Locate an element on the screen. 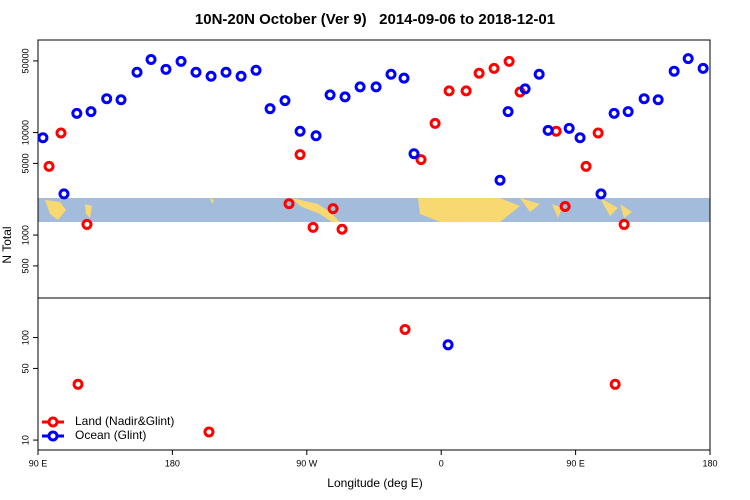 This screenshot has width=750, height=500. y-axis-label: N Total is located at coordinates (7, 244).